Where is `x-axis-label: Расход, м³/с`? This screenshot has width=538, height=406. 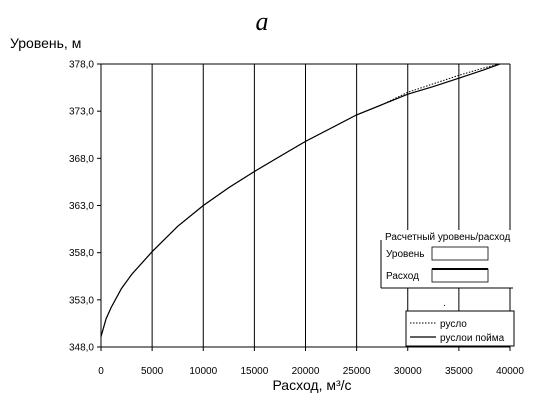 x-axis-label: Расход, м³/с is located at coordinates (311, 385).